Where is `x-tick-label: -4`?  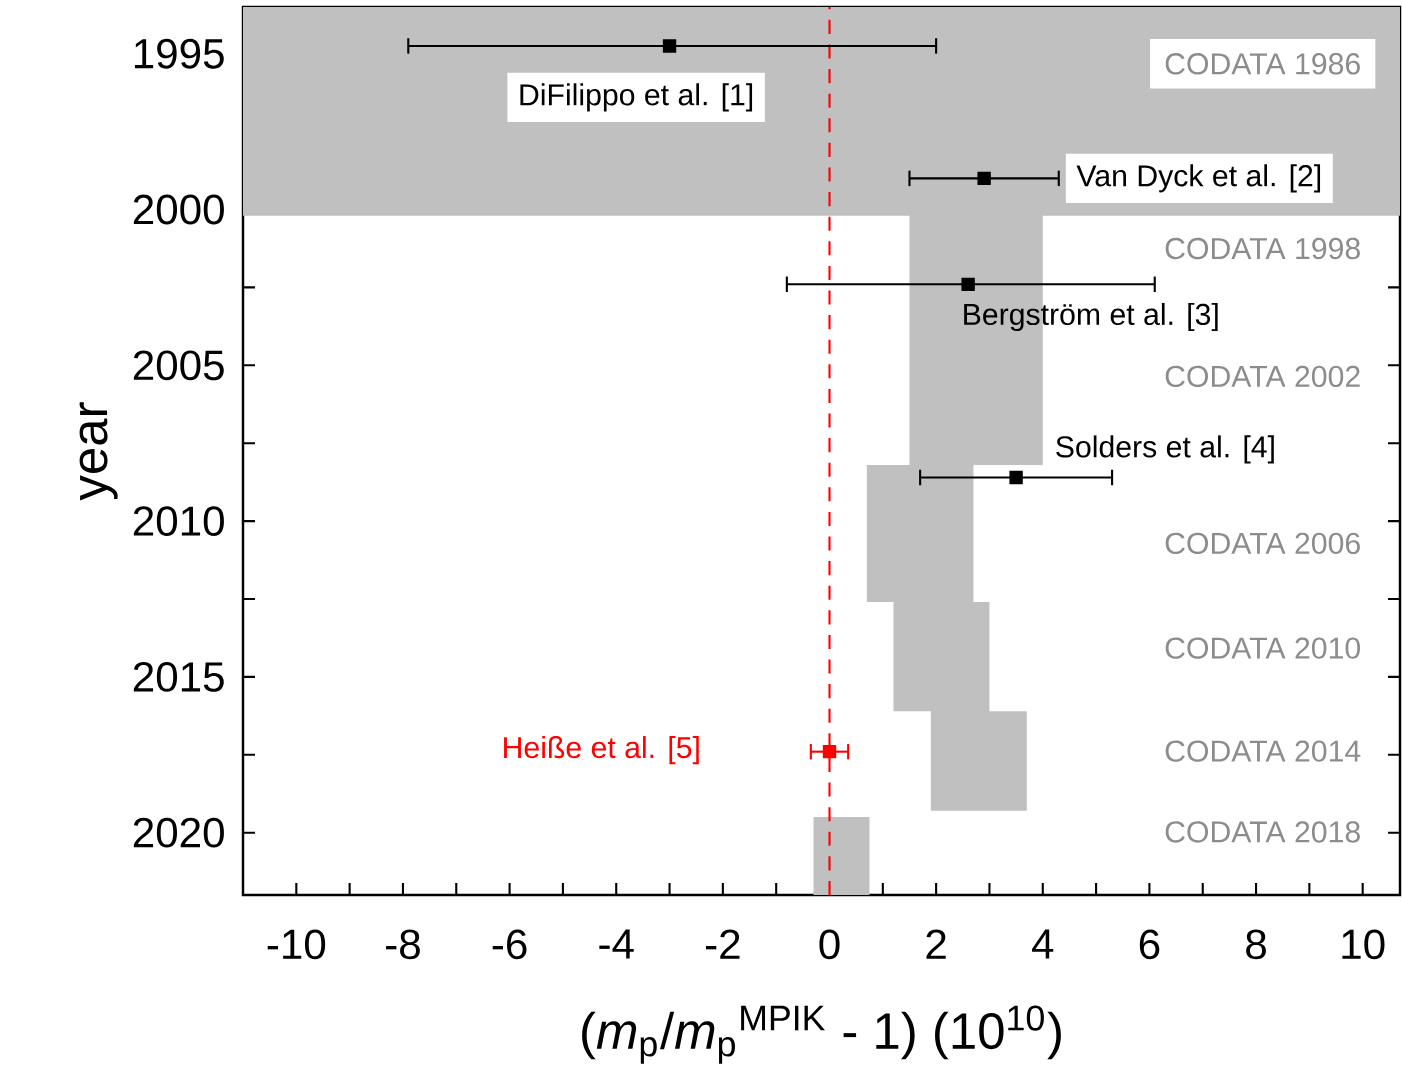
x-tick-label: -4 is located at coordinates (616, 944).